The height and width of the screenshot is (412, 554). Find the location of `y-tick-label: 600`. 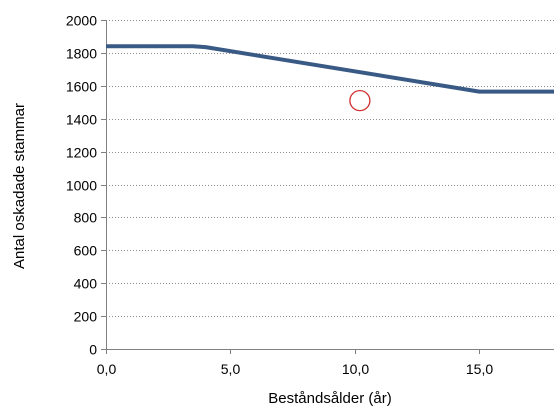

y-tick-label: 600 is located at coordinates (86, 251).